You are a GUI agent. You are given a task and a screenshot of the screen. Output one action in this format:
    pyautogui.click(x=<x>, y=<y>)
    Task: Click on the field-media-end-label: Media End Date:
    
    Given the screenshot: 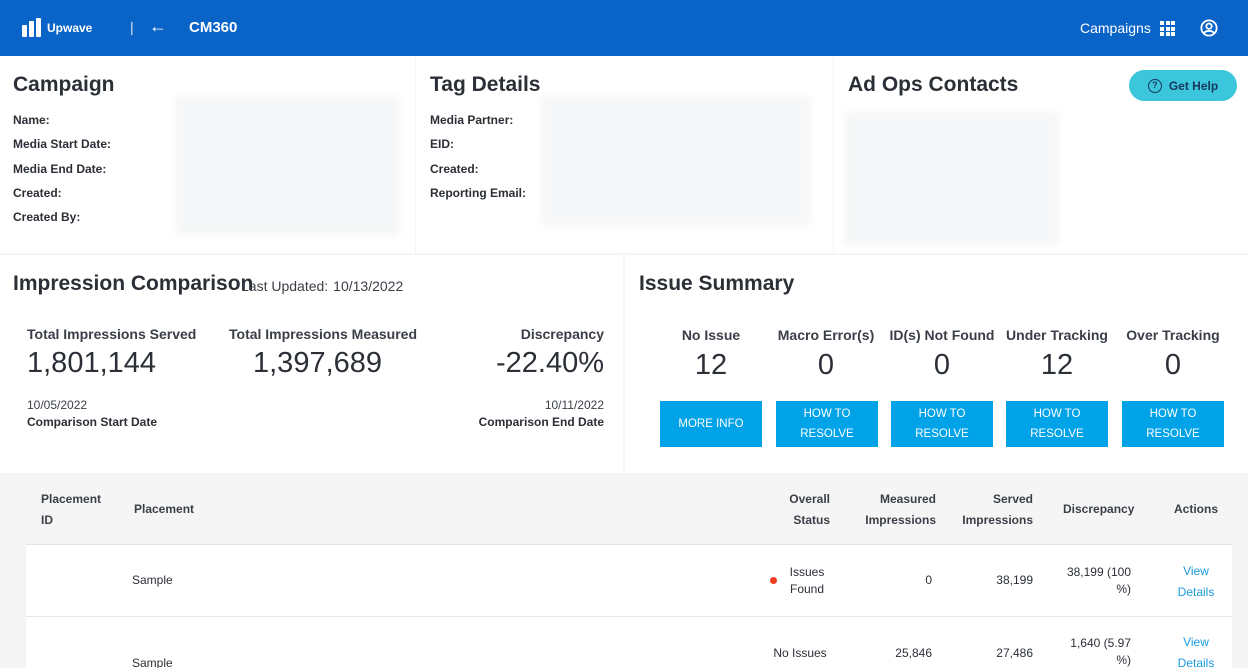 What is the action you would take?
    pyautogui.click(x=60, y=169)
    